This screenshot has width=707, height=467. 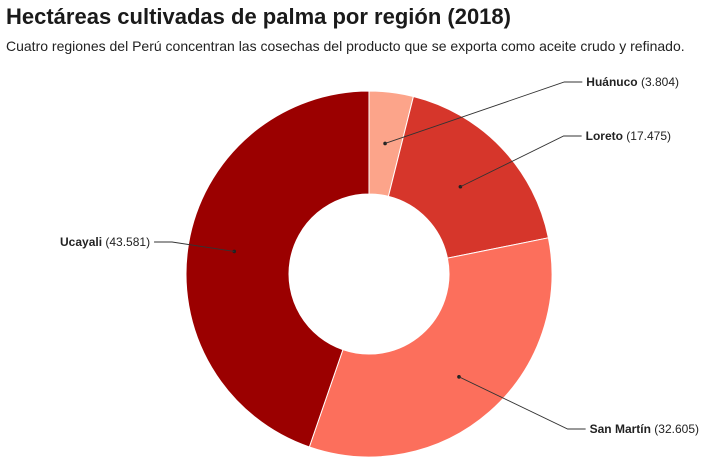 I want to click on leader-line-loreto, so click(x=521, y=161).